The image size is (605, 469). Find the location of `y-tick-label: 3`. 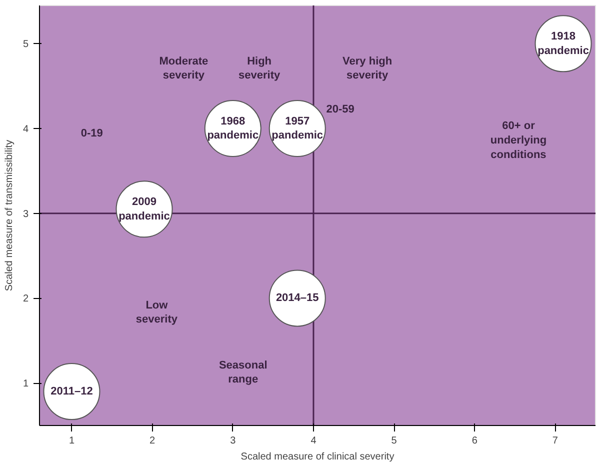

y-tick-label: 3 is located at coordinates (25, 214).